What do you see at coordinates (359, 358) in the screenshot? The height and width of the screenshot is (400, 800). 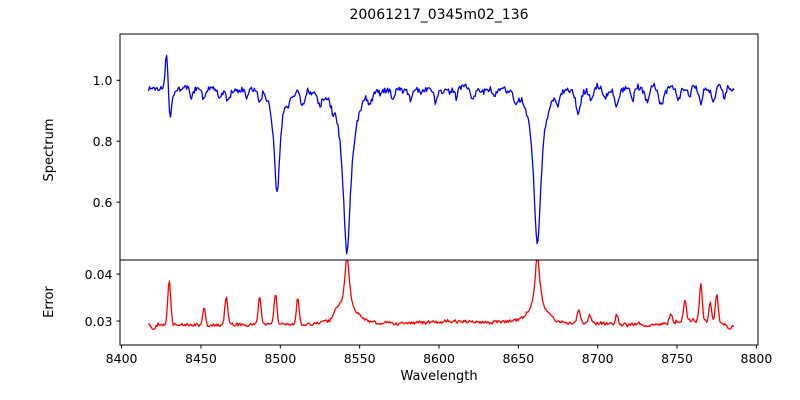 I see `x-tick-label: 8550` at bounding box center [359, 358].